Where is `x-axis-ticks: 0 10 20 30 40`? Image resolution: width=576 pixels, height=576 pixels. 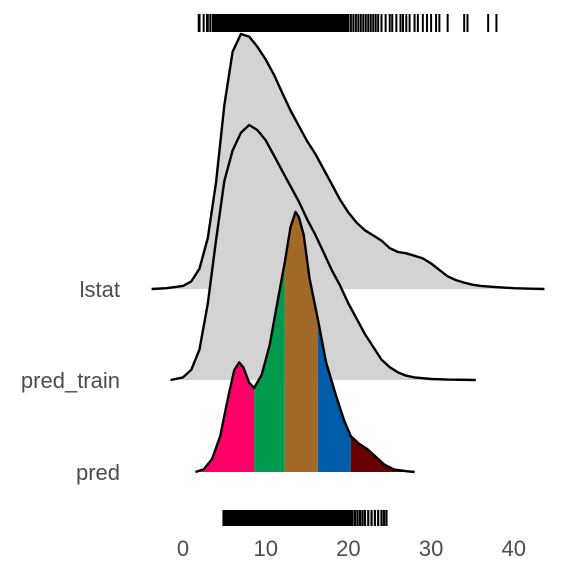 x-axis-ticks: 0 10 20 30 40 is located at coordinates (351, 548).